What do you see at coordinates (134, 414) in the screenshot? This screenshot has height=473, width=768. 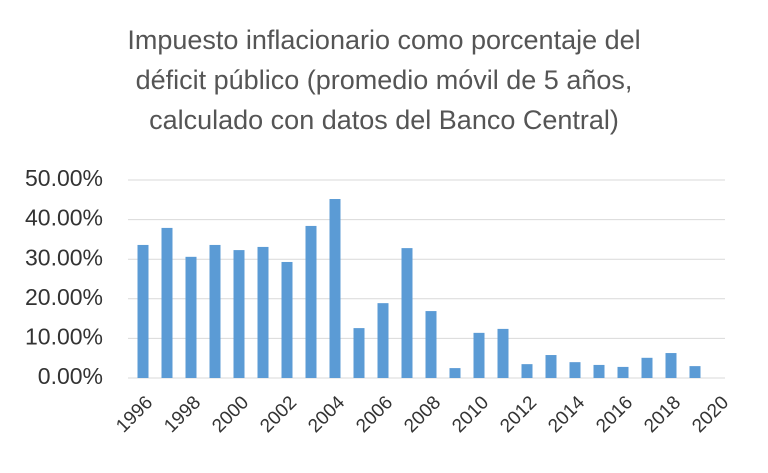 I see `x-tick-label: 1996` at bounding box center [134, 414].